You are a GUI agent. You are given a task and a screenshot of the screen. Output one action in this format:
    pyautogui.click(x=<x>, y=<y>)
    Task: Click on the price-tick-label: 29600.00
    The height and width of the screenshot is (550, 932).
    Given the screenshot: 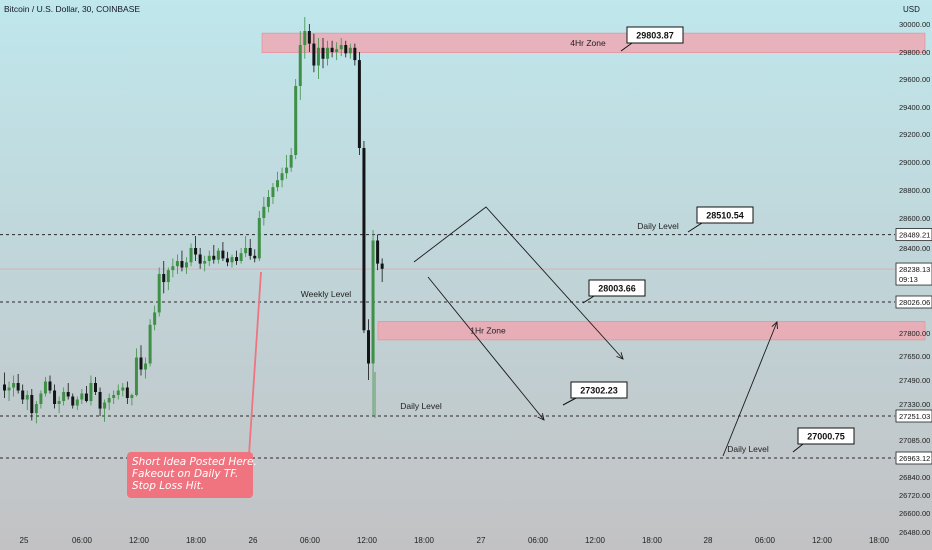 What is the action you would take?
    pyautogui.click(x=914, y=79)
    